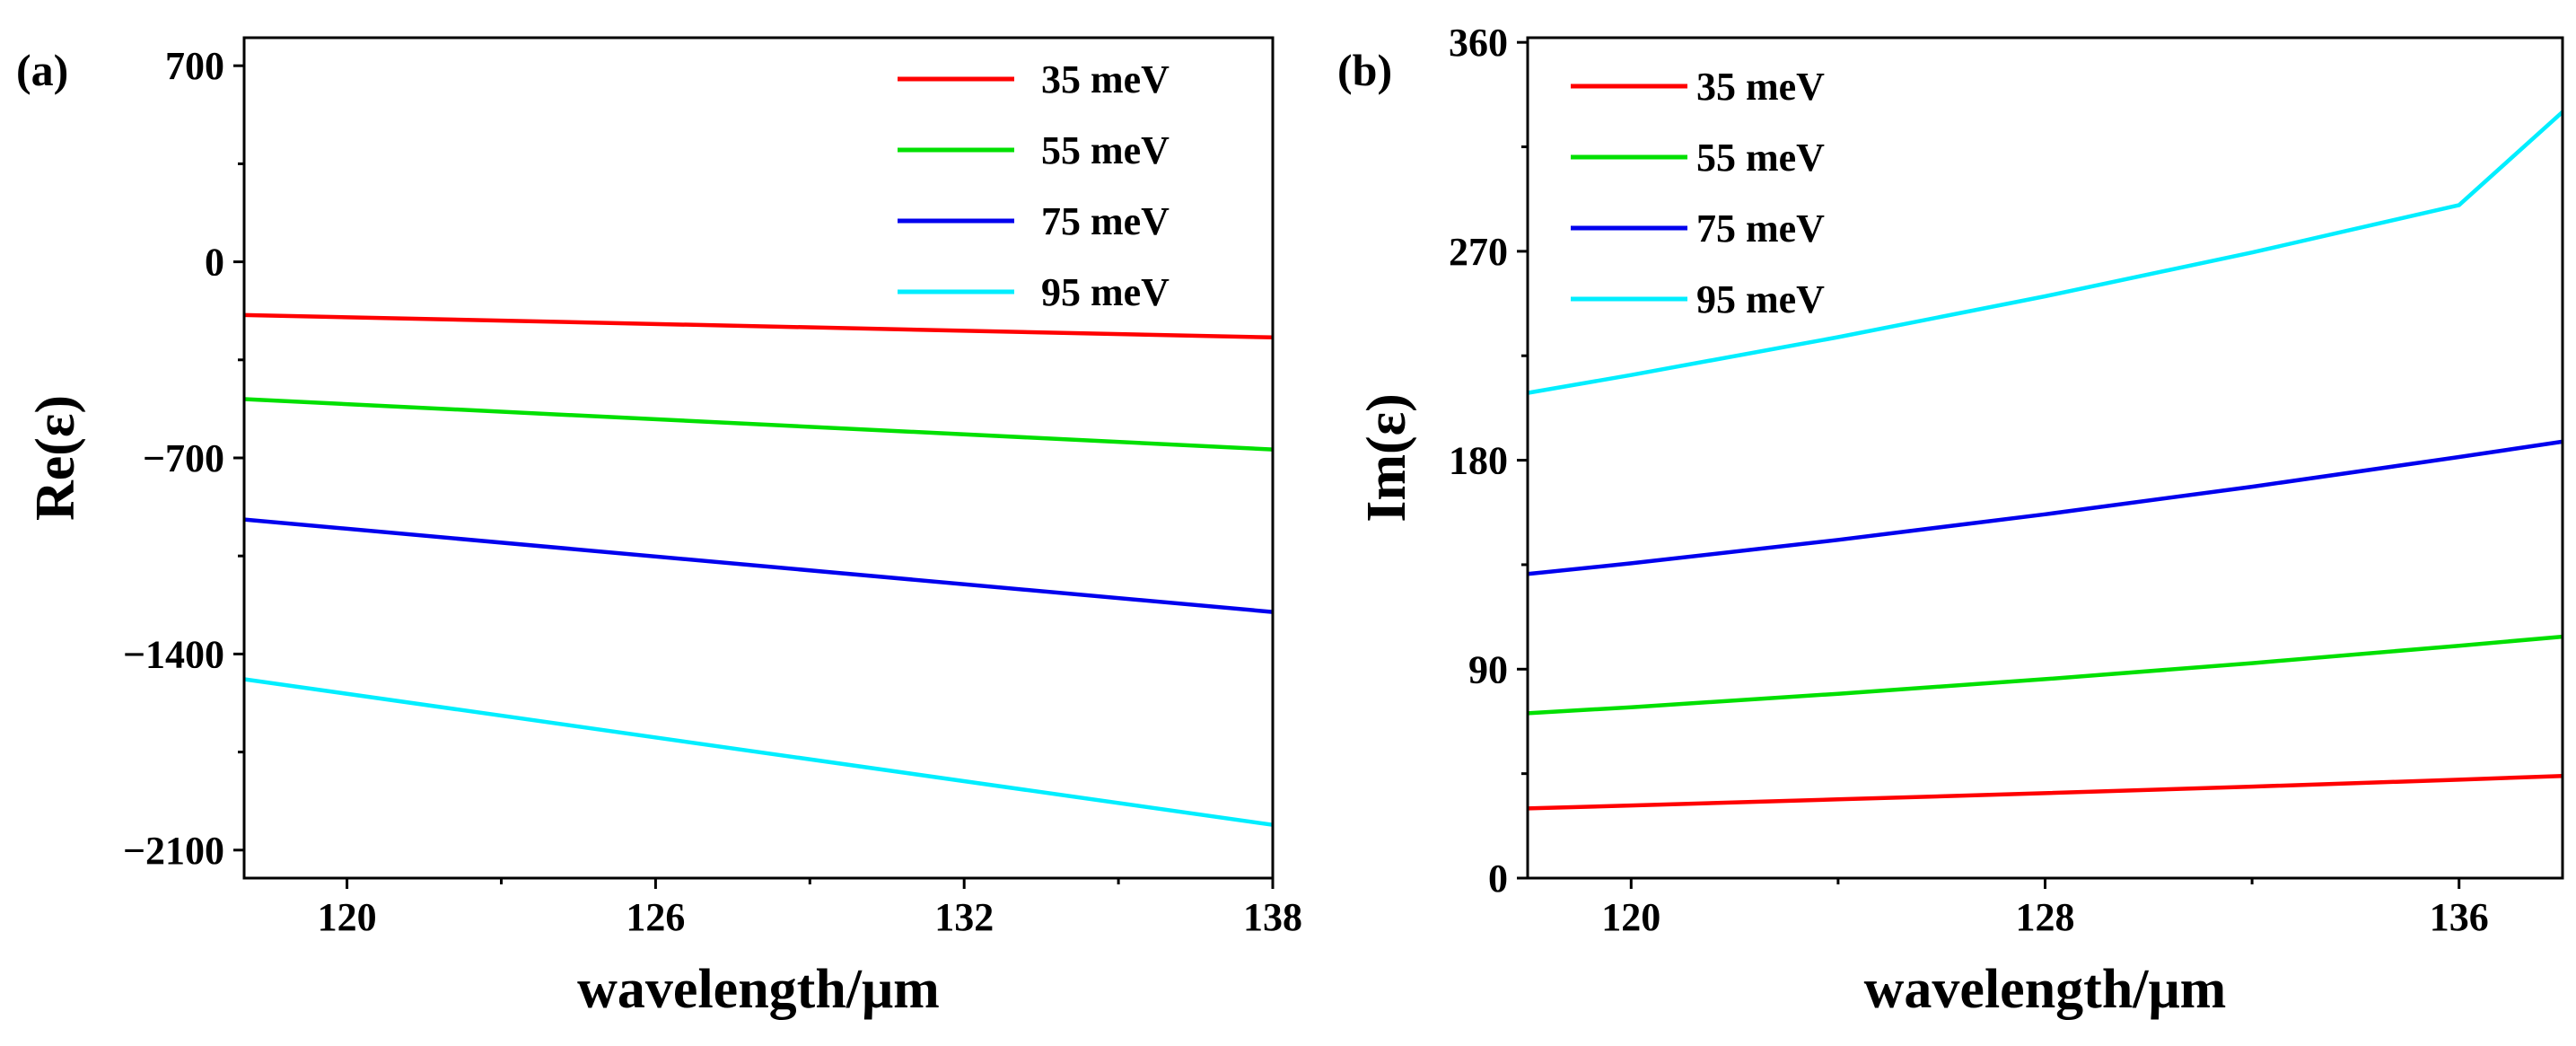 The height and width of the screenshot is (1046, 2576). Describe the element at coordinates (655, 917) in the screenshot. I see `x-tick-label: 126` at that location.